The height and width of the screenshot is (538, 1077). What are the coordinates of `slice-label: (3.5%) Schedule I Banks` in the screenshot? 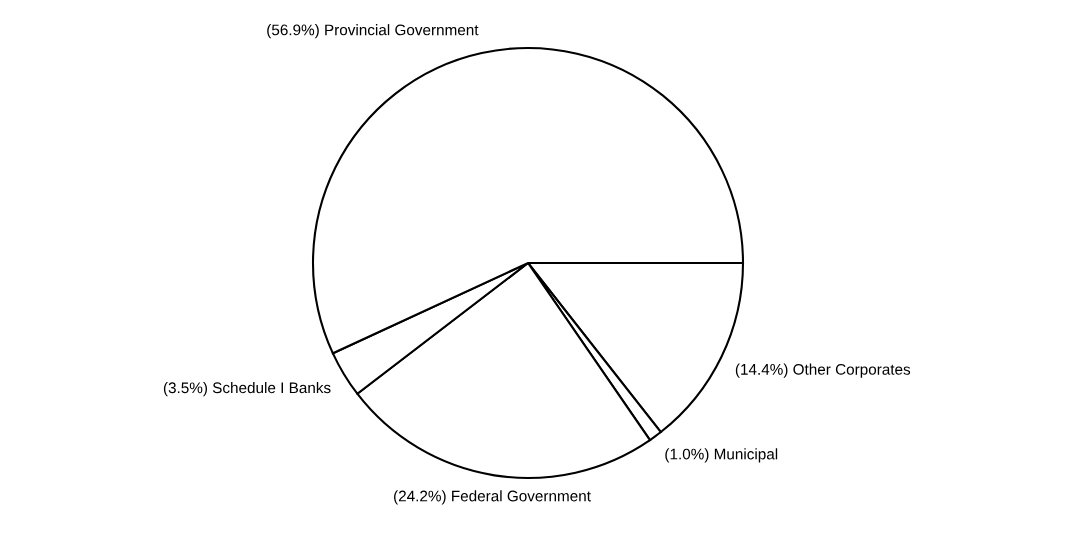 It's located at (247, 389).